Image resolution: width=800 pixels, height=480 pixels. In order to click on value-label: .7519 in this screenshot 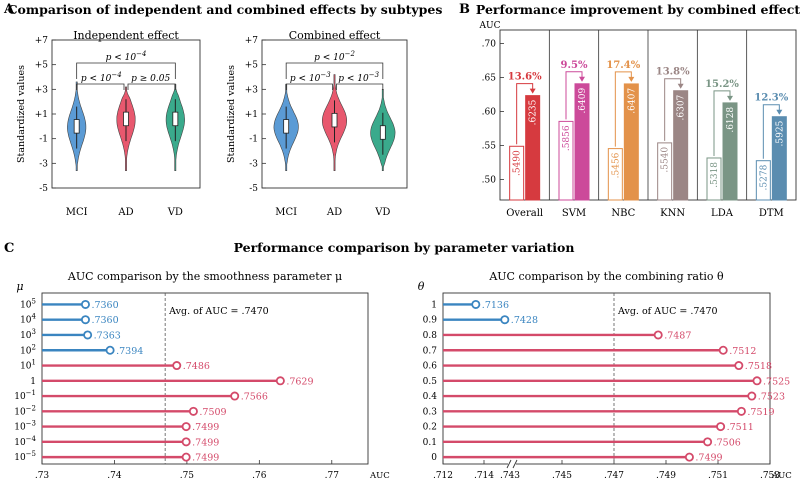, I will do `click(760, 412)`.